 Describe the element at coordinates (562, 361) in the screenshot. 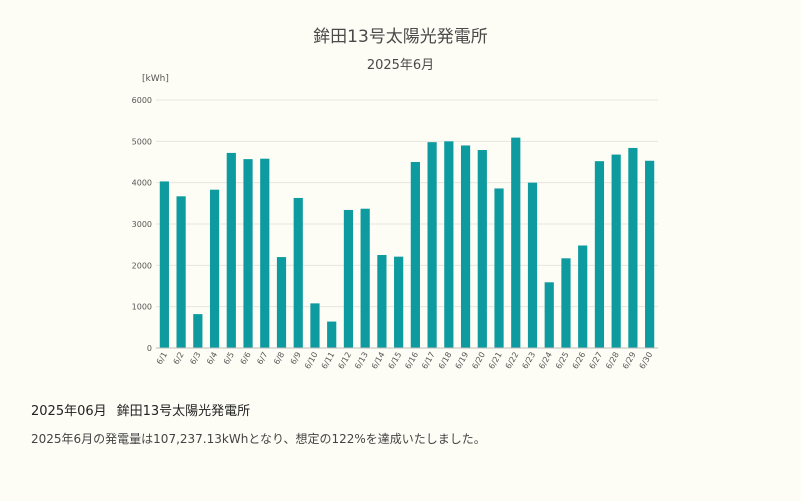

I see `x-tick-label: 6/25` at that location.